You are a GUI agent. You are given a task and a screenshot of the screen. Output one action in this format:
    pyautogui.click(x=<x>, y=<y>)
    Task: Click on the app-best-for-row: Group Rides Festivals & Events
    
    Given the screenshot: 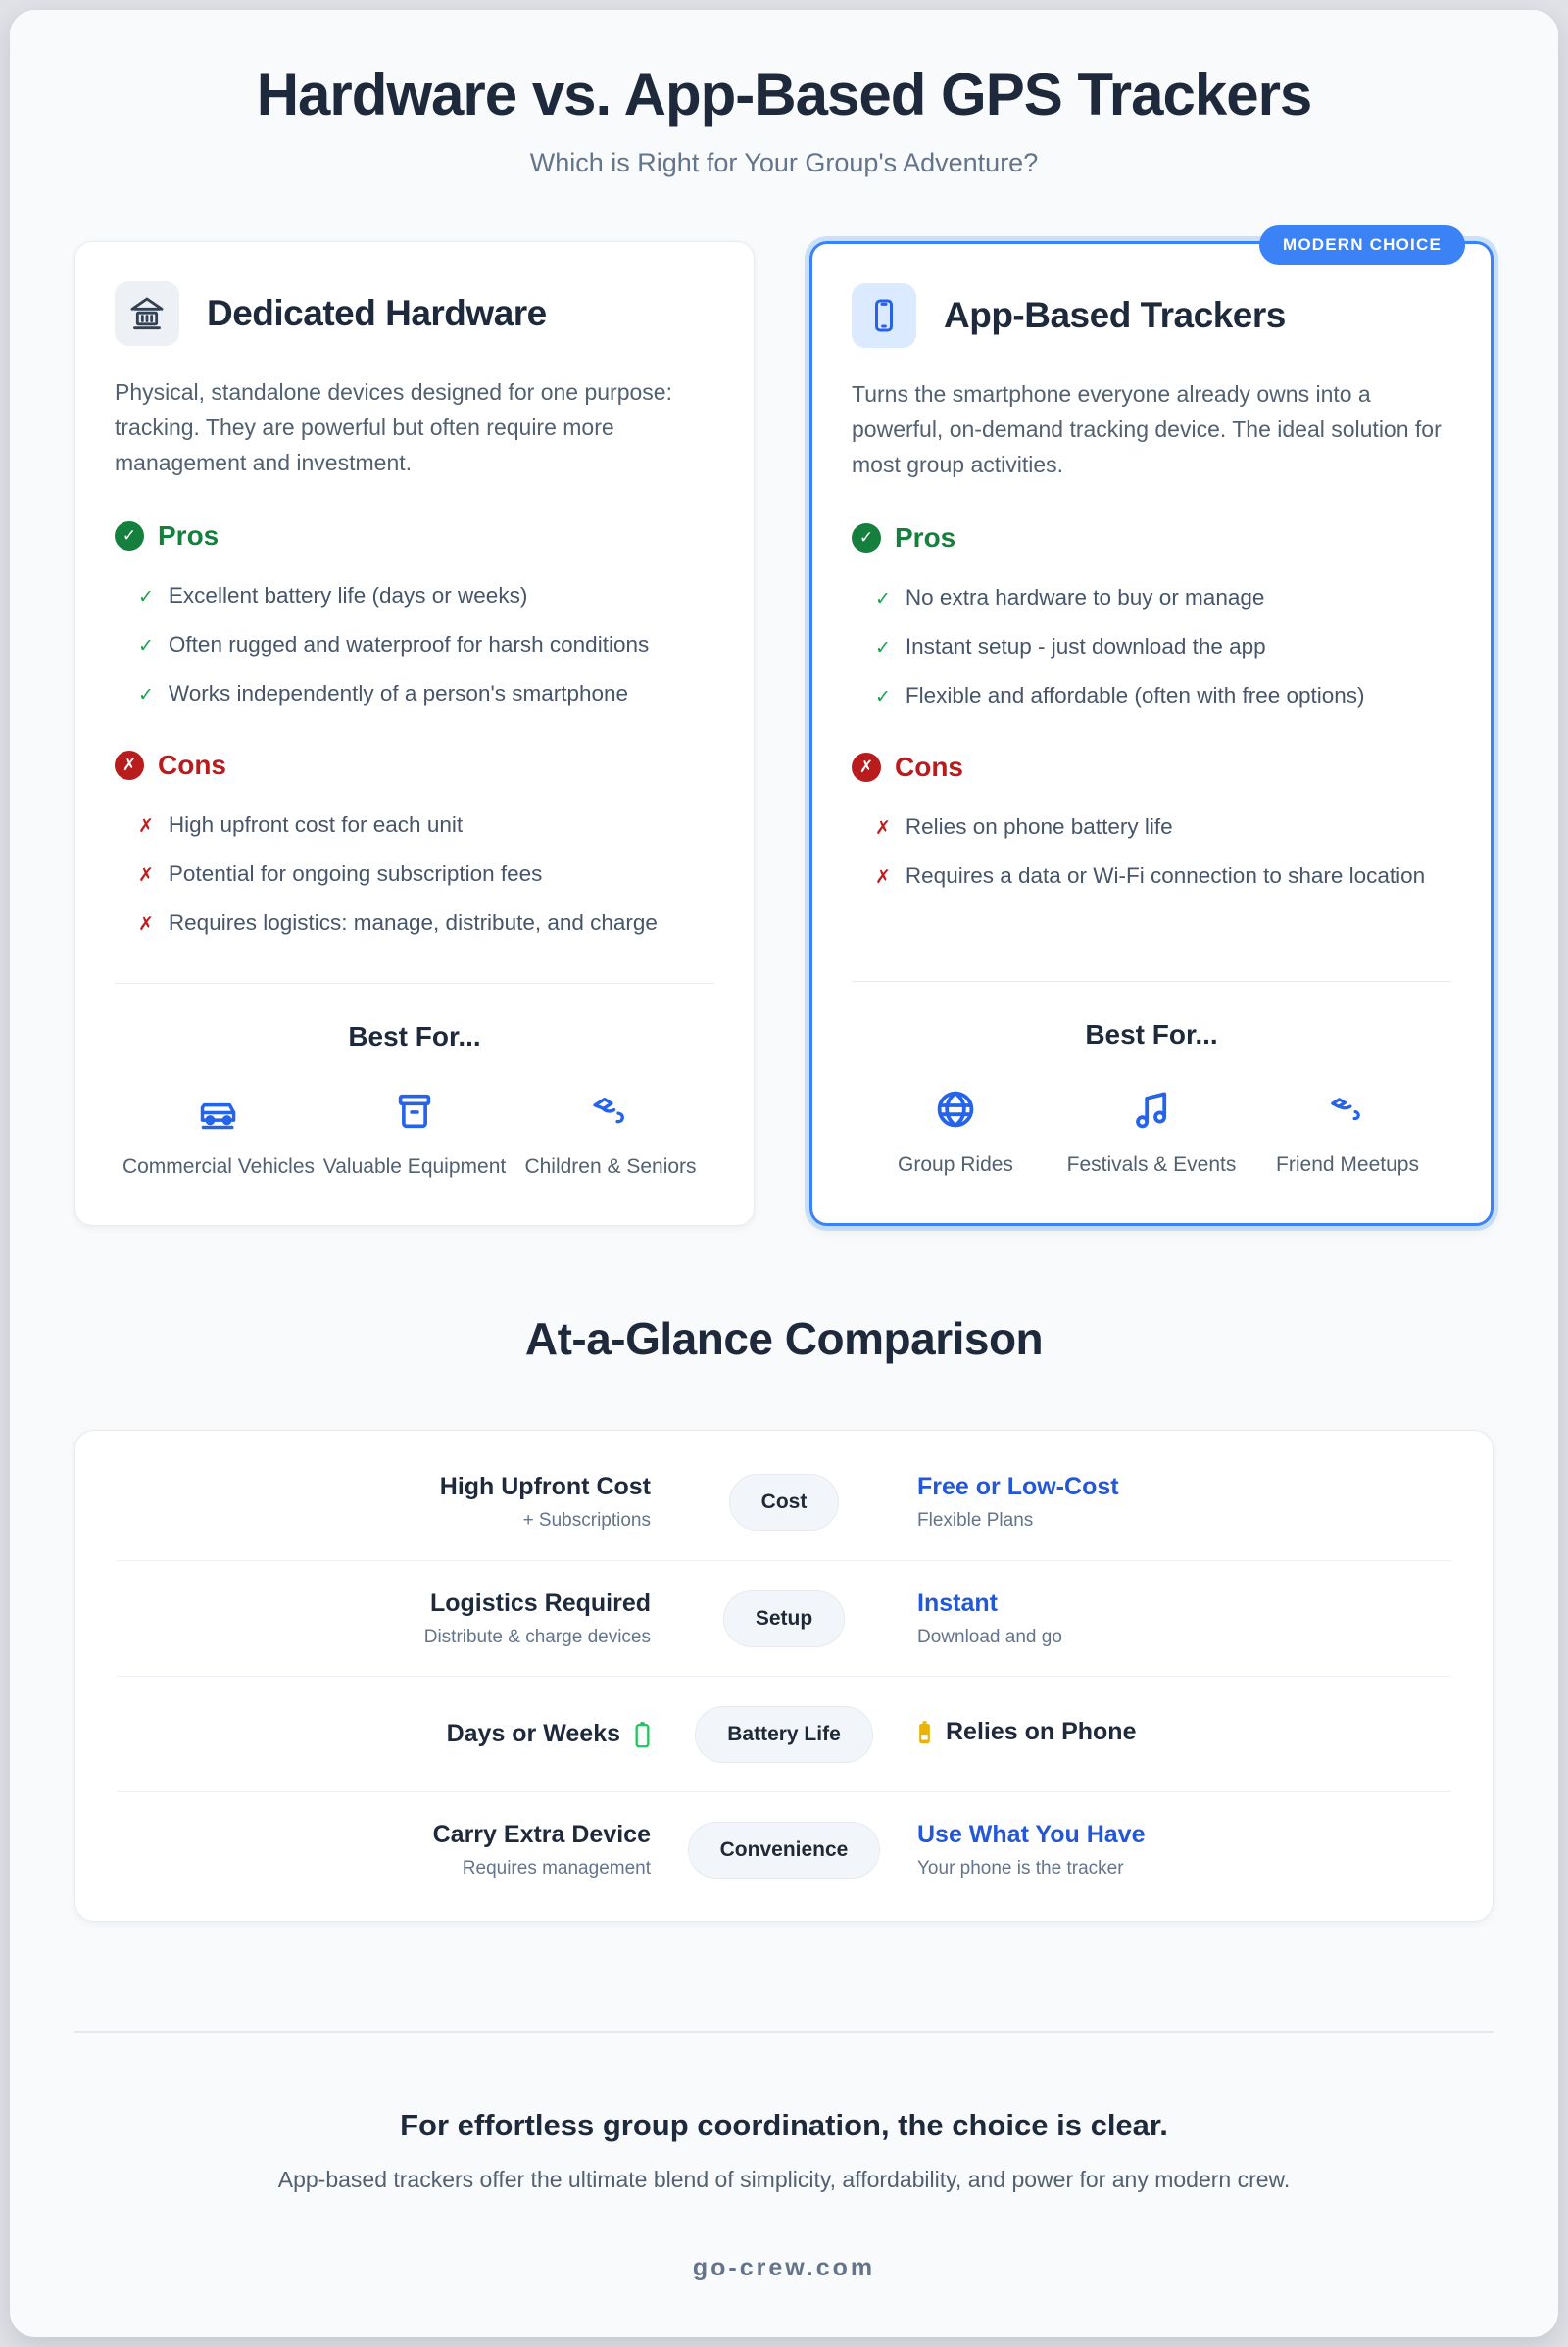 What is the action you would take?
    pyautogui.click(x=1151, y=1132)
    